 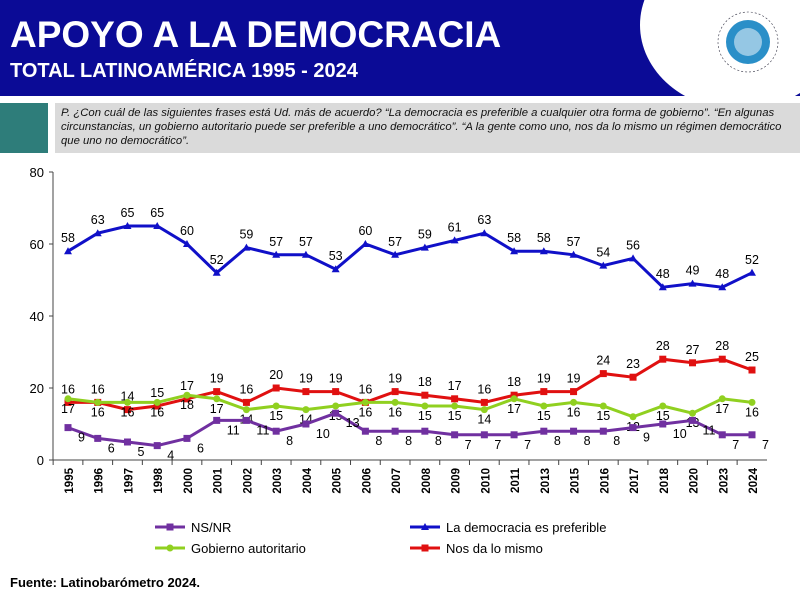 I want to click on latinobarometro-logo, so click(x=748, y=42).